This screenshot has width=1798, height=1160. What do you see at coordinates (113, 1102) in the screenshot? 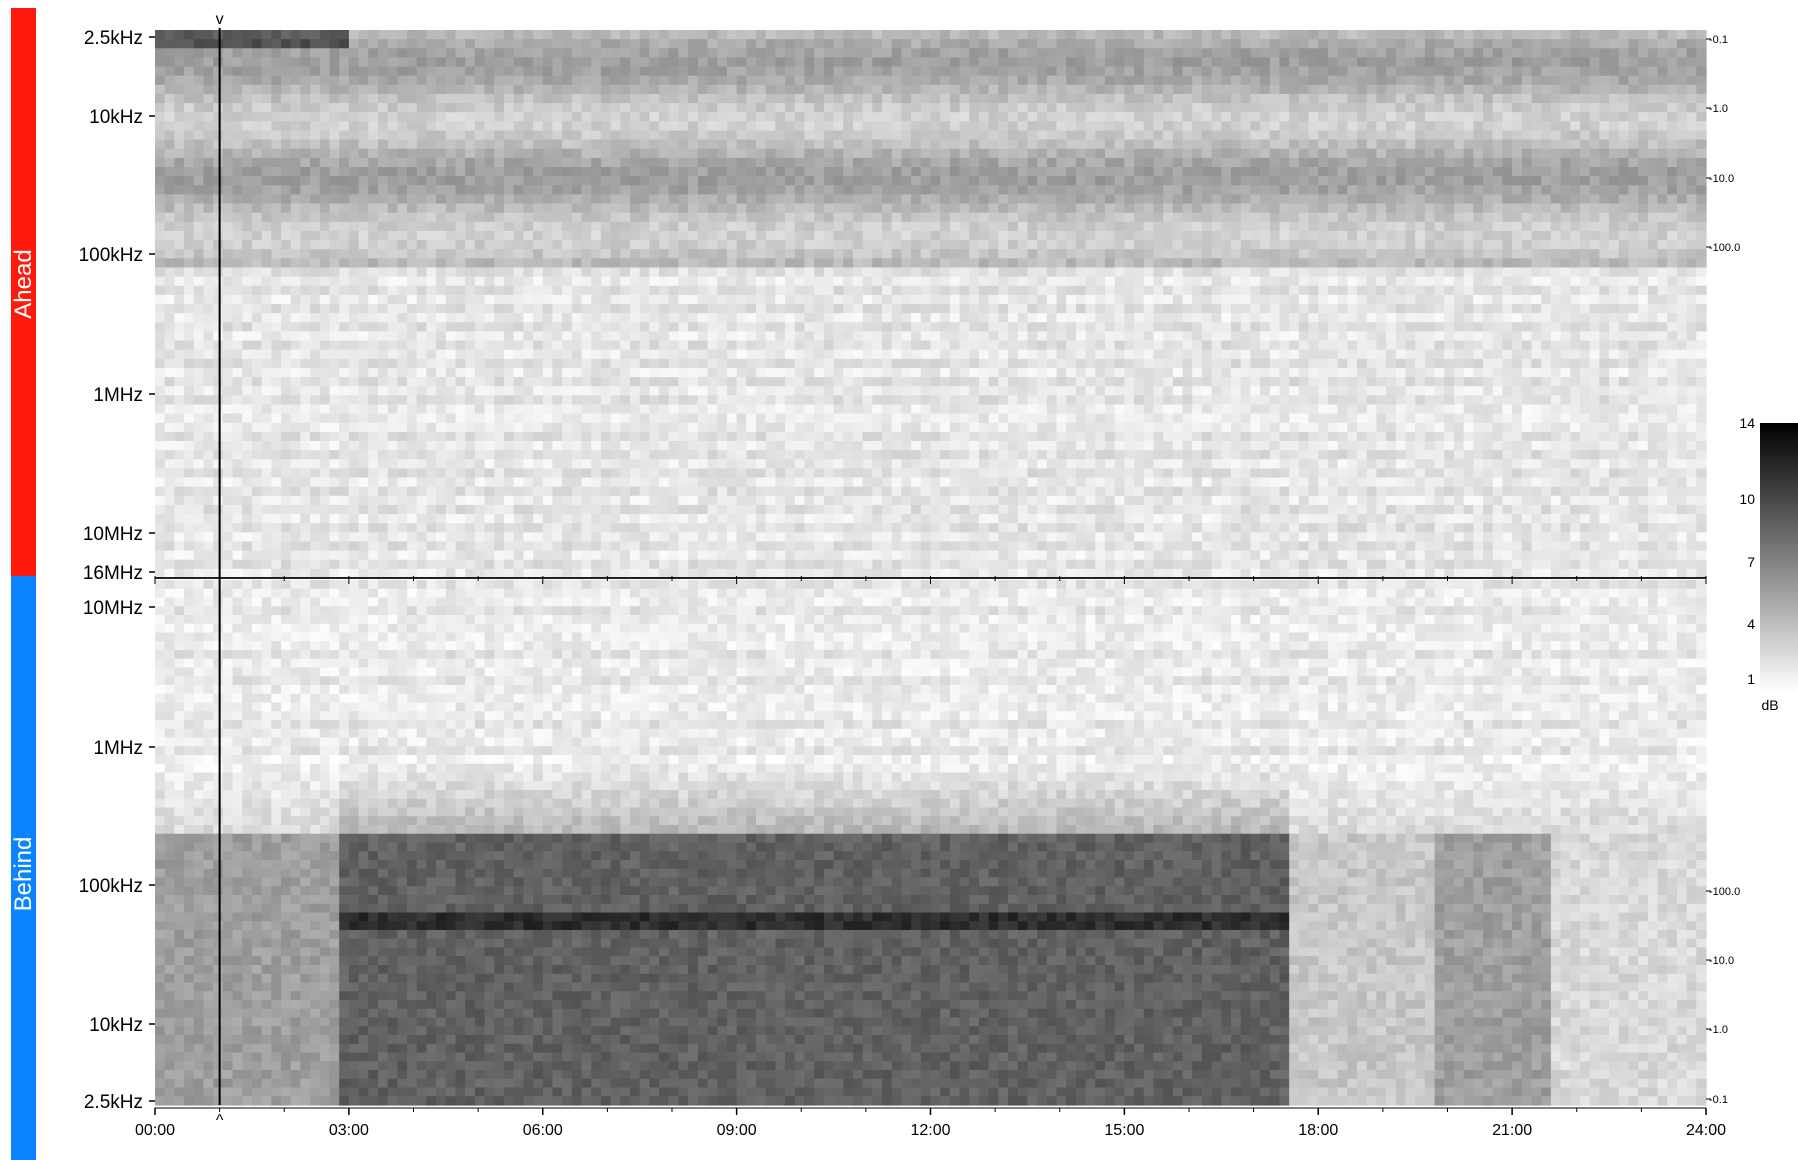
I see `y-tick-label-bottom: 2.5kHz` at bounding box center [113, 1102].